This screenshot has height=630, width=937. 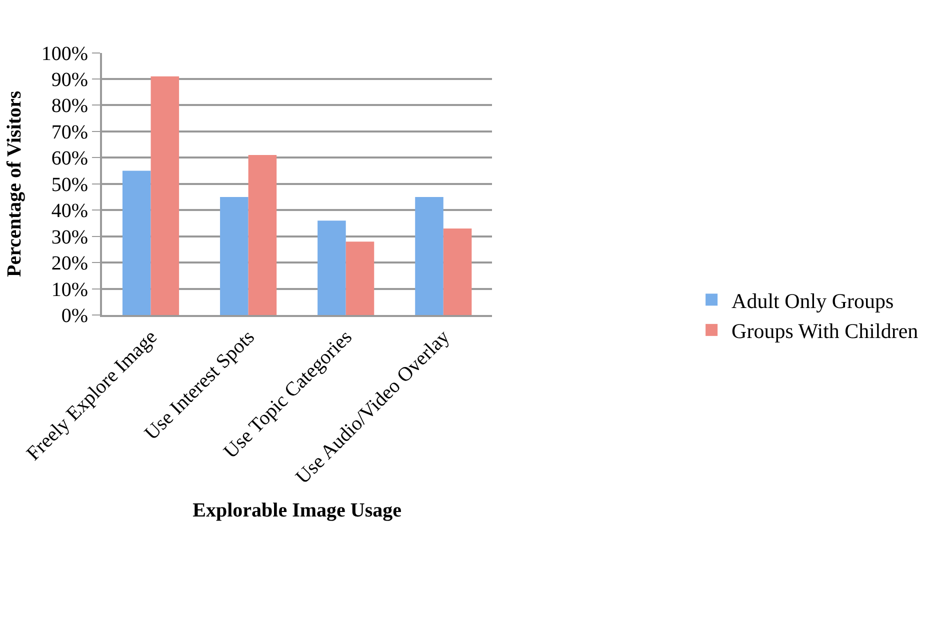 What do you see at coordinates (69, 289) in the screenshot?
I see `y-tick-label: 10%` at bounding box center [69, 289].